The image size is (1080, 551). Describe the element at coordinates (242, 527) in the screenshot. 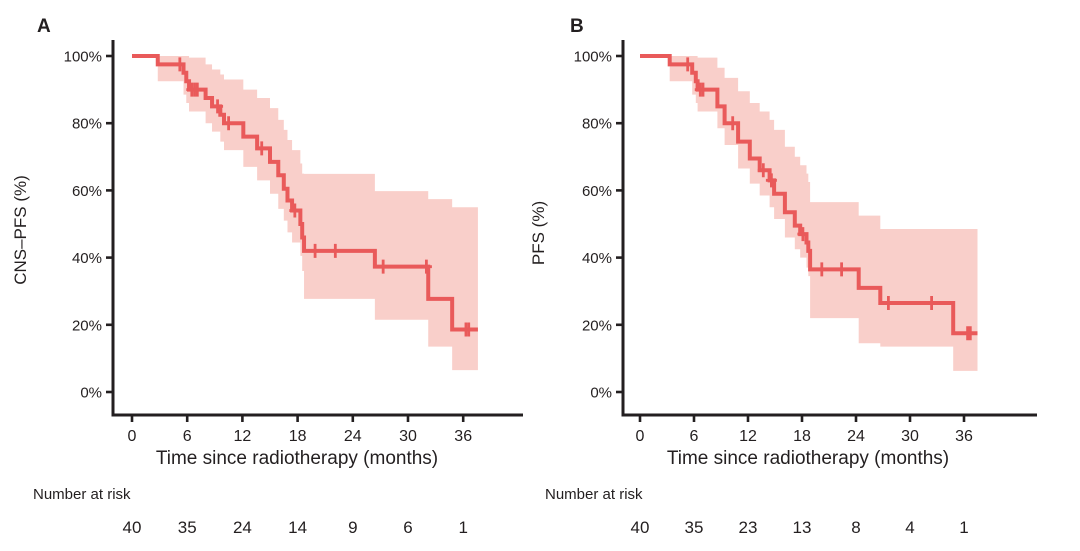

I see `risk-count: 24` at that location.